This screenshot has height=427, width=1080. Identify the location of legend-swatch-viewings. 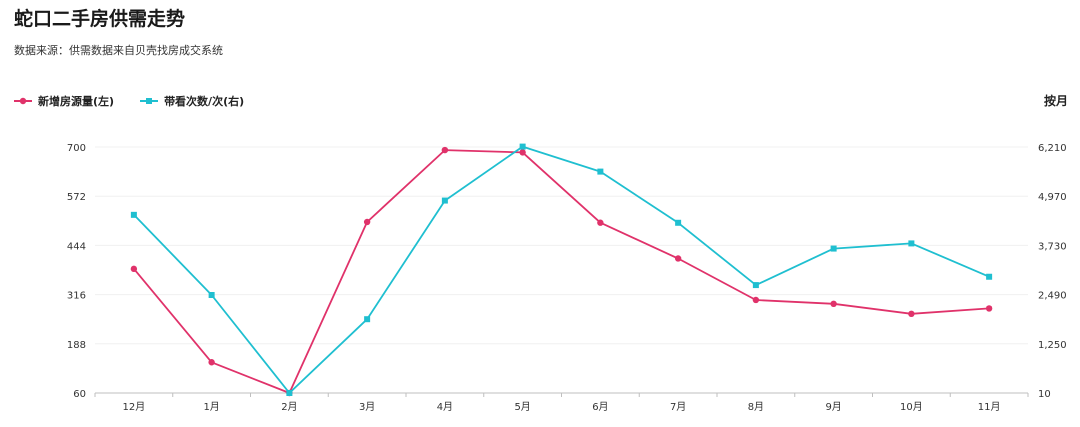
(149, 101).